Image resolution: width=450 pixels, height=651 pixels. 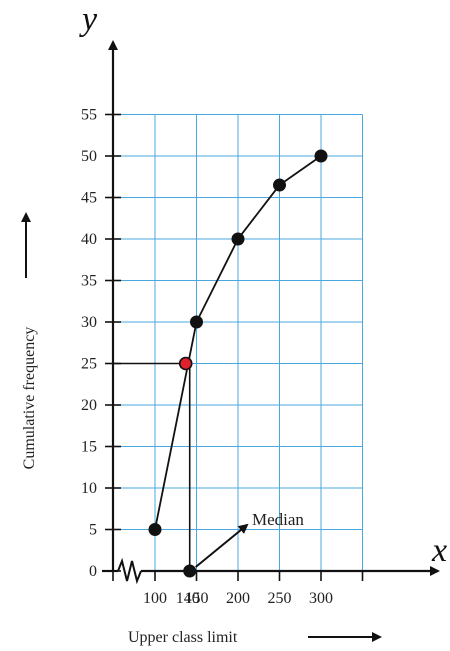 What do you see at coordinates (238, 598) in the screenshot?
I see `x-tick-label: 200` at bounding box center [238, 598].